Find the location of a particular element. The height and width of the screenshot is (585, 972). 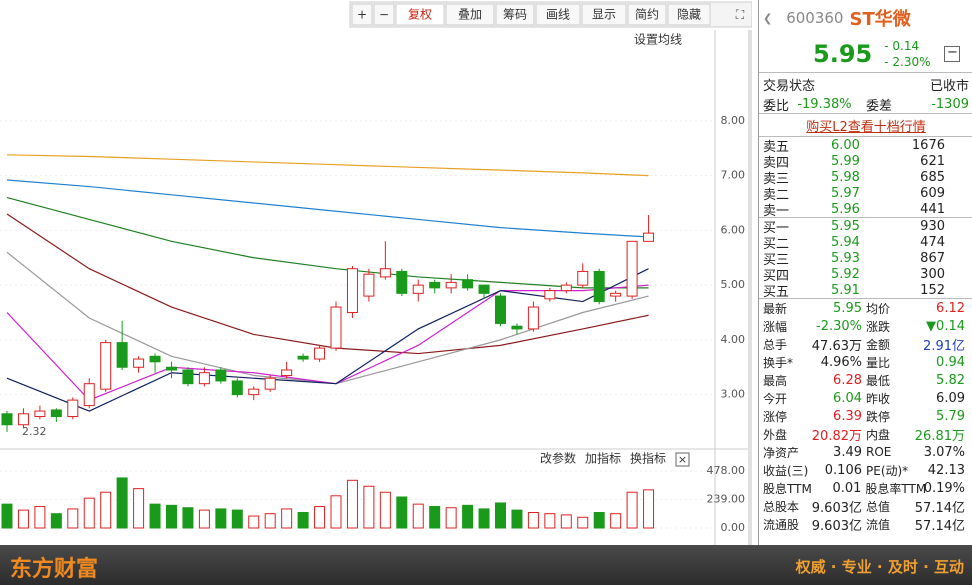

y-tick-label: 7.00 is located at coordinates (733, 175).